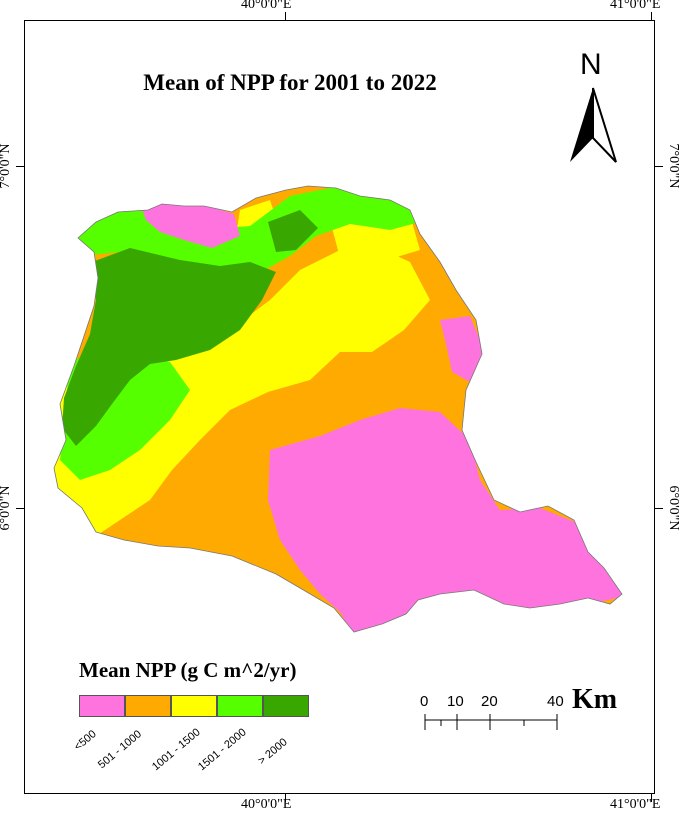 The image size is (685, 817). I want to click on bottom-lon-label-2: 41°0'0"E, so click(635, 804).